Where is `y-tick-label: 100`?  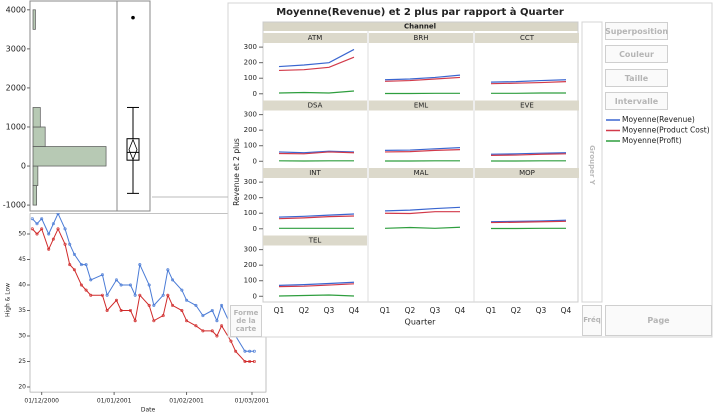
y-tick-label: 100 is located at coordinates (250, 146).